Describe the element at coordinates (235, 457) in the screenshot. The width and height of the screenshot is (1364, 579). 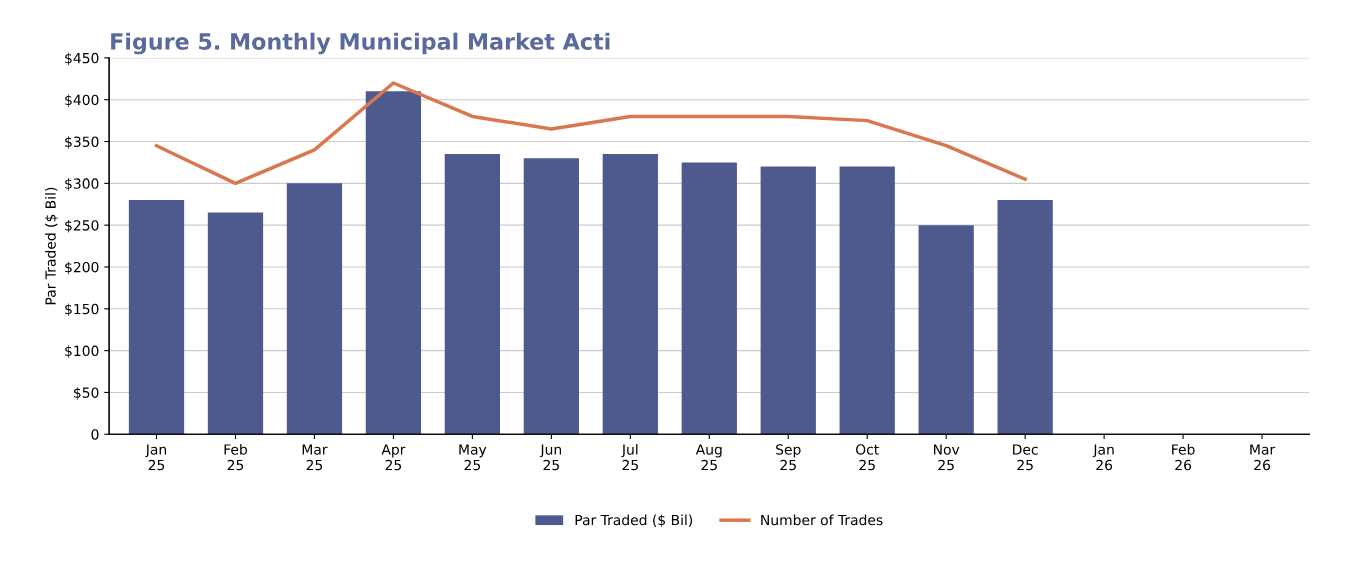
I see `x-tick-label: Feb 25` at that location.